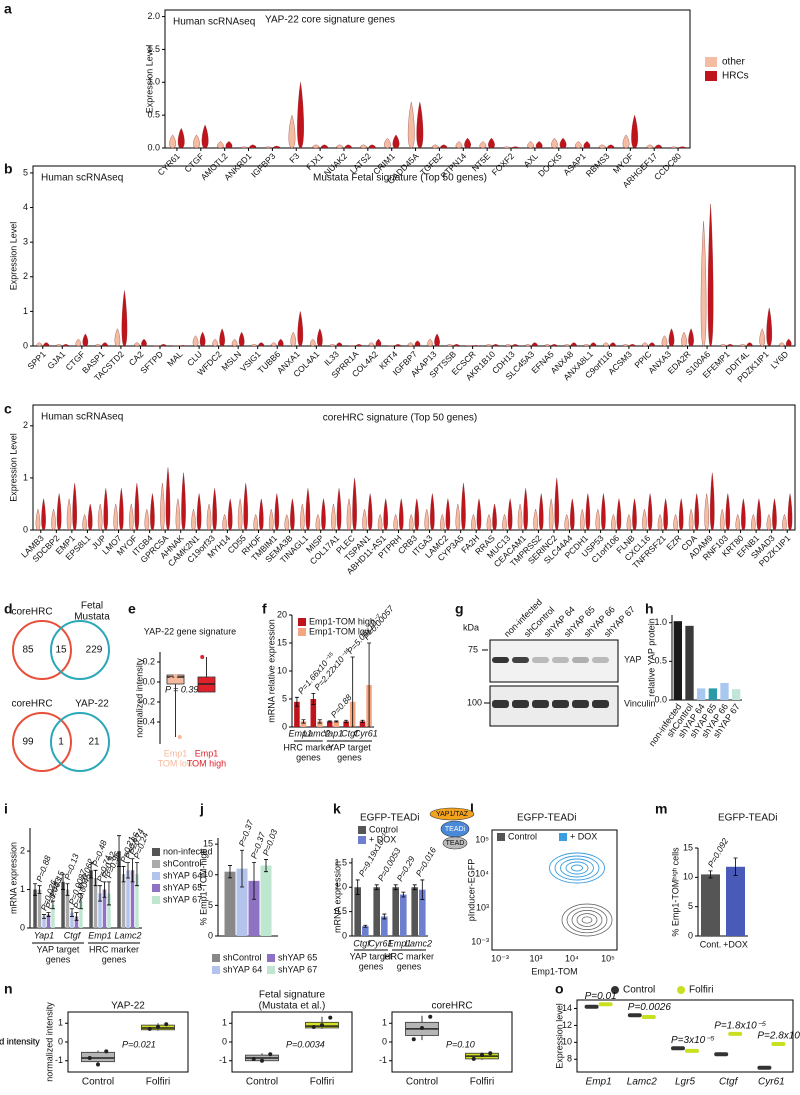 This screenshot has height=1095, width=800. I want to click on chart-title: Fetal signature, so click(292, 995).